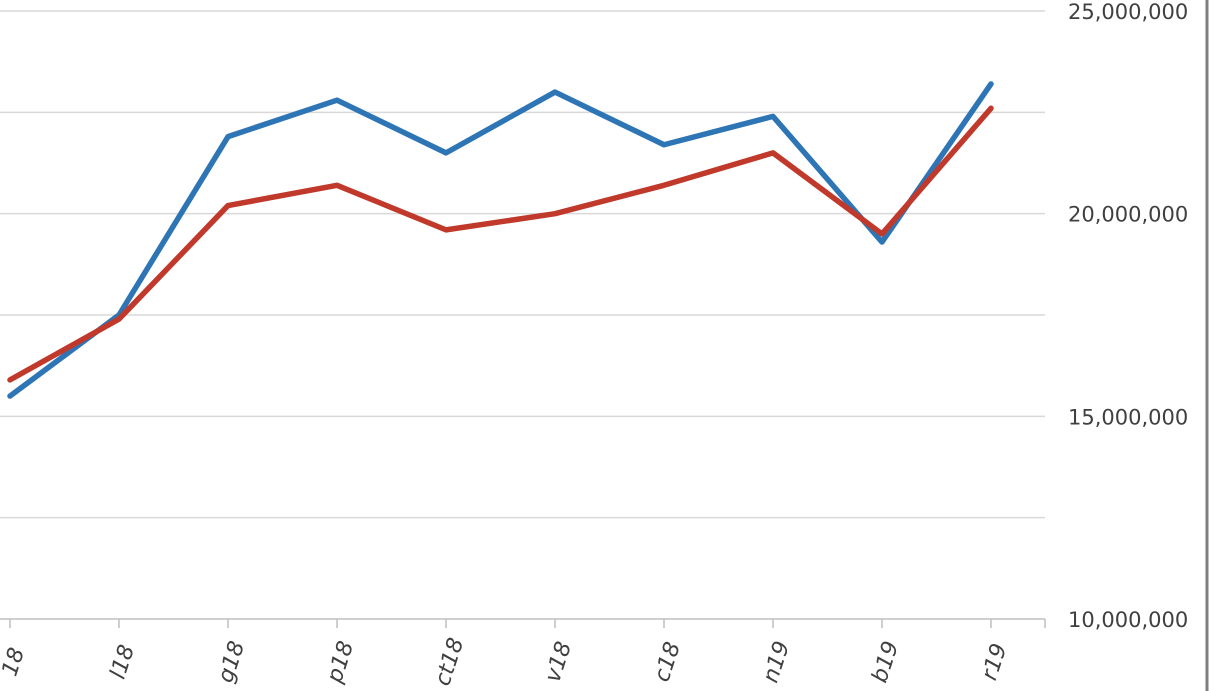 This screenshot has height=691, width=1230. What do you see at coordinates (523, 623) in the screenshot?
I see `x-axis` at bounding box center [523, 623].